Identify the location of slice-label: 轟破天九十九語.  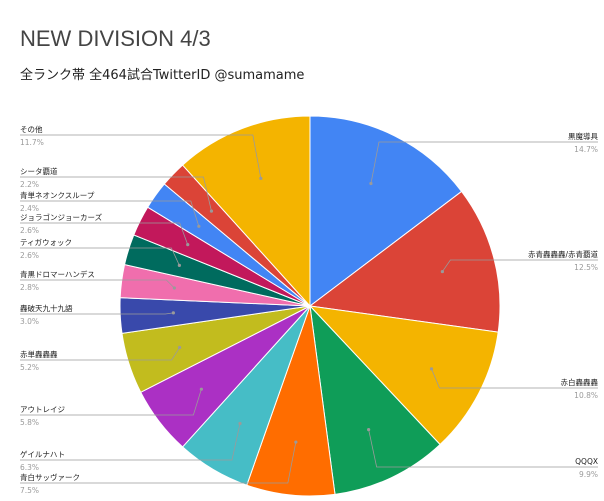
(46, 308).